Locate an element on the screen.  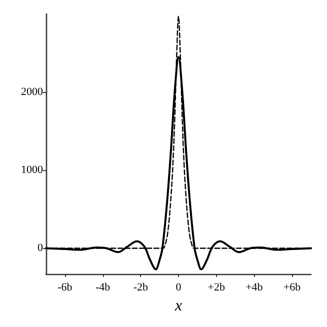
y-tick-label: 1000 is located at coordinates (32, 170).